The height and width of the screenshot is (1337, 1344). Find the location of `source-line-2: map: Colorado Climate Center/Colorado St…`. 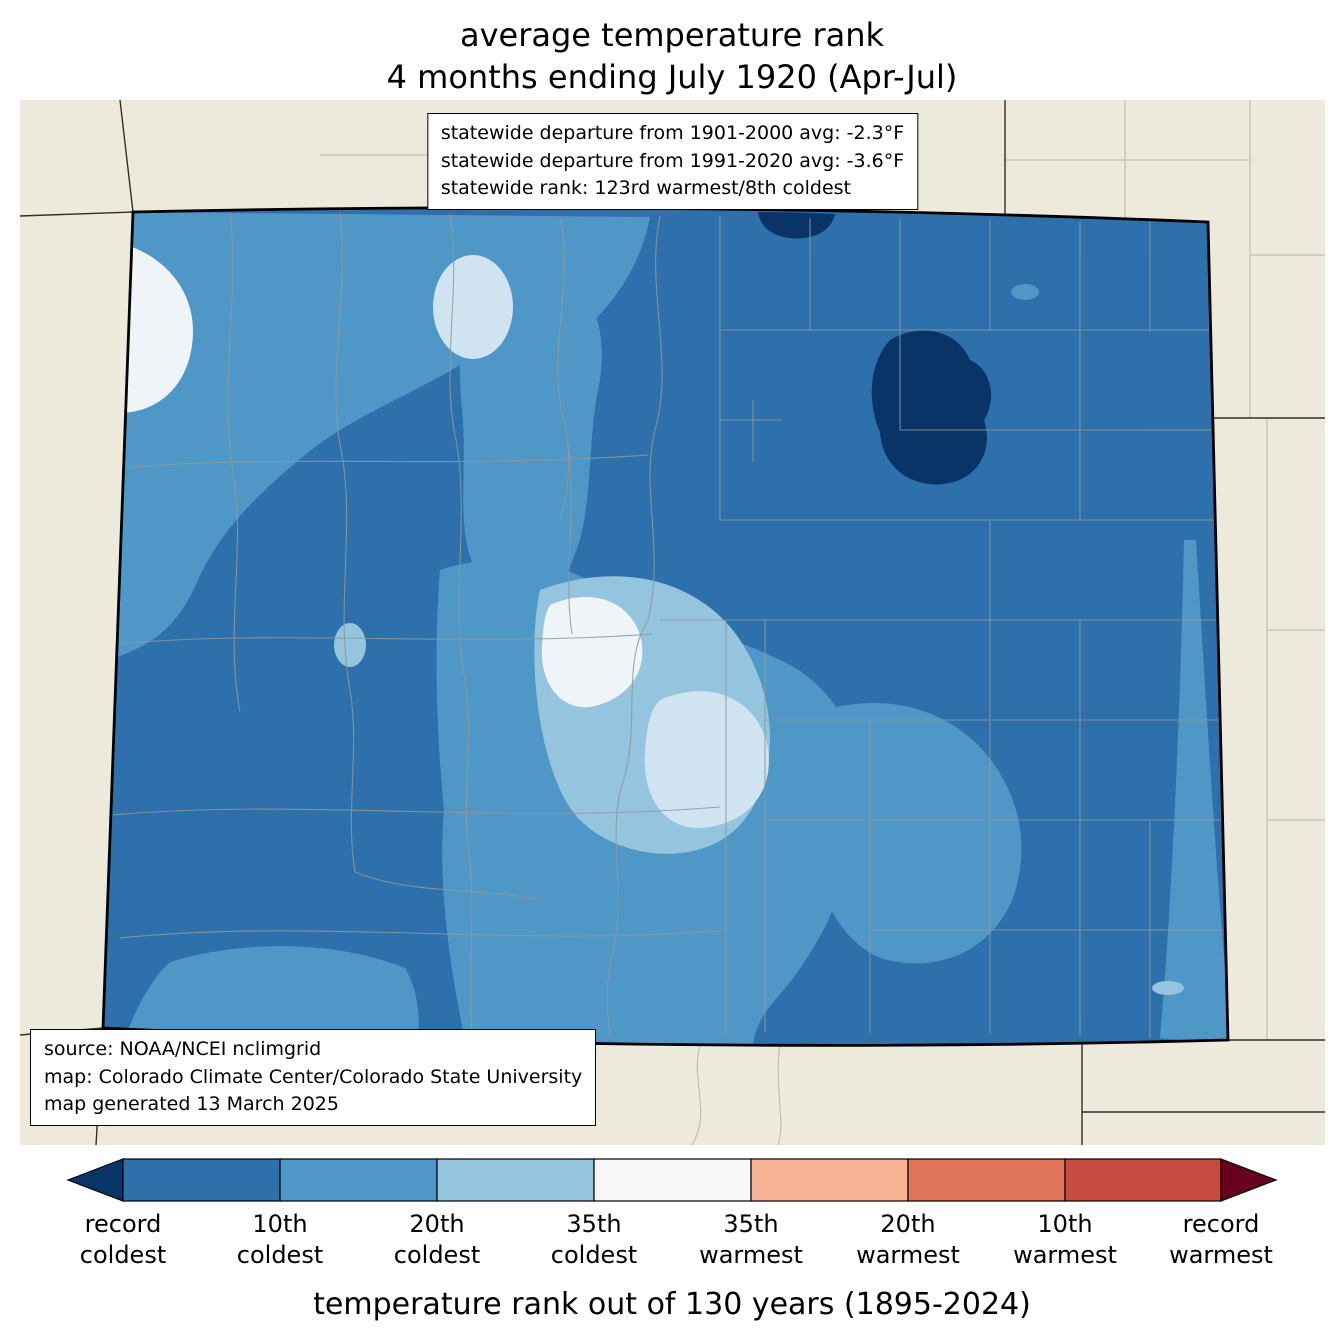

source-line-2: map: Colorado Climate Center/Colorado St… is located at coordinates (313, 1076).